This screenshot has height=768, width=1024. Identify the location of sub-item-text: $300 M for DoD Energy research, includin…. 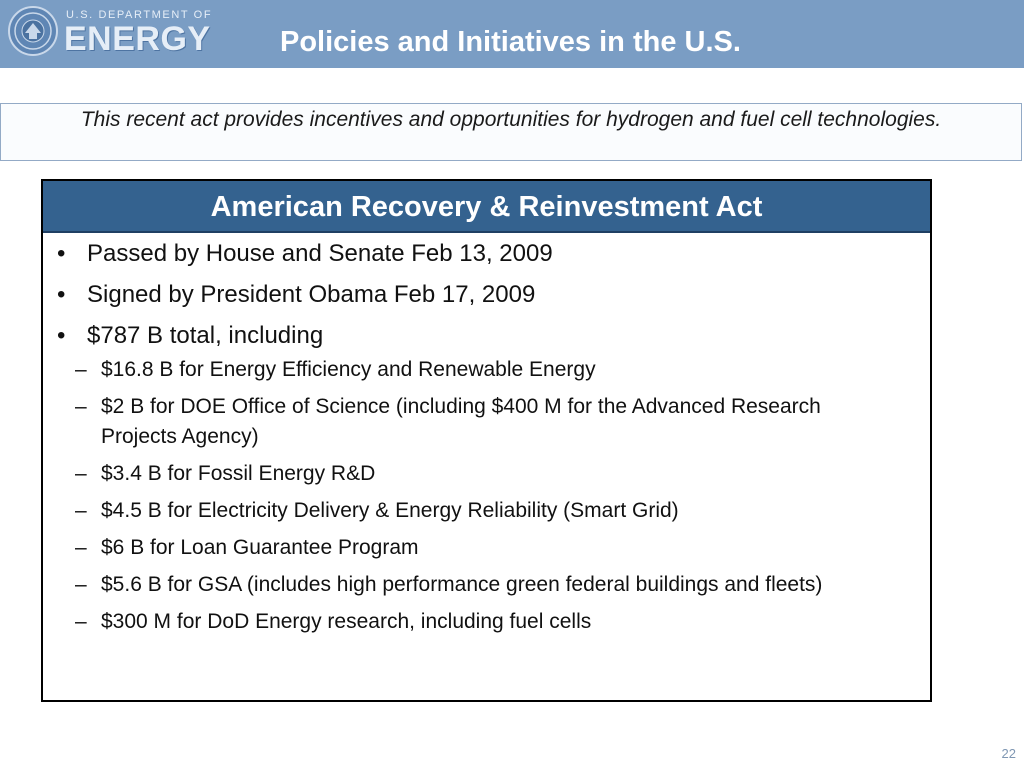
(346, 621).